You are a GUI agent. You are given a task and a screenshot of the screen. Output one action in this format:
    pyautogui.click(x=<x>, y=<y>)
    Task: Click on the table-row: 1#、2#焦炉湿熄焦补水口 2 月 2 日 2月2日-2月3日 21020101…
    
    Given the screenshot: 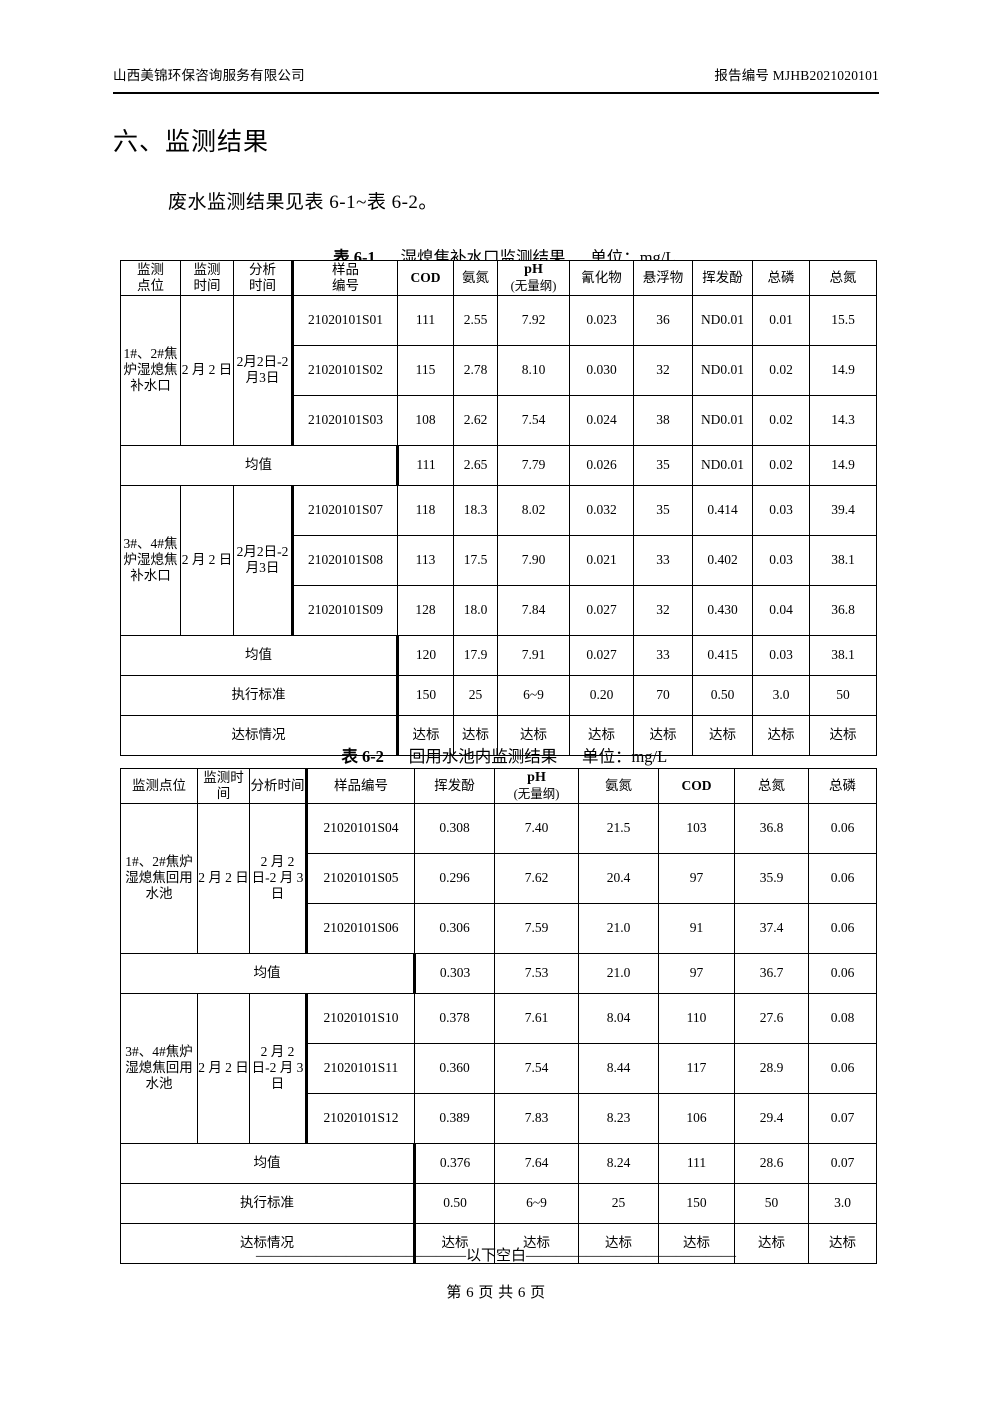 What is the action you would take?
    pyautogui.click(x=498, y=370)
    